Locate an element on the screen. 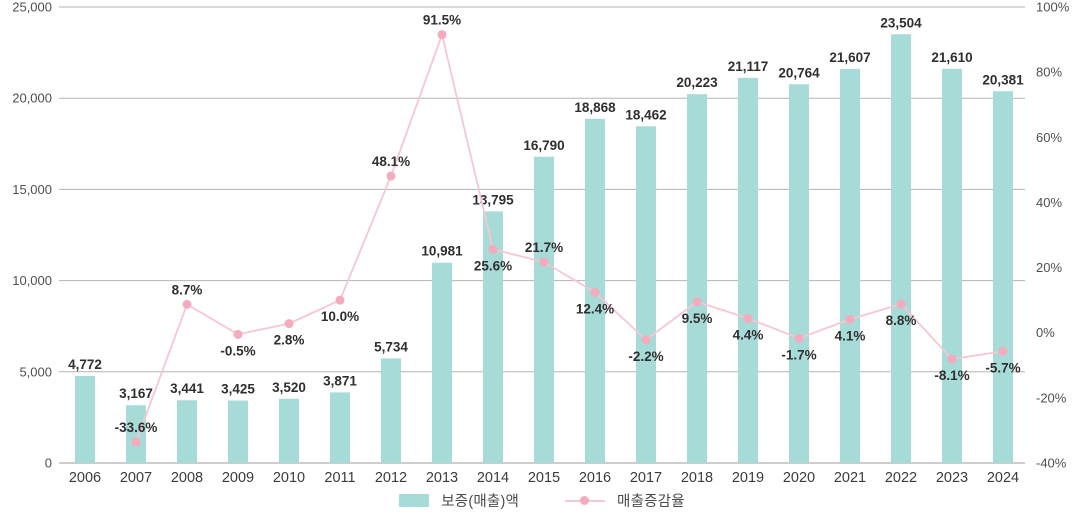 The width and height of the screenshot is (1084, 519). line-point-2024 is located at coordinates (1003, 351).